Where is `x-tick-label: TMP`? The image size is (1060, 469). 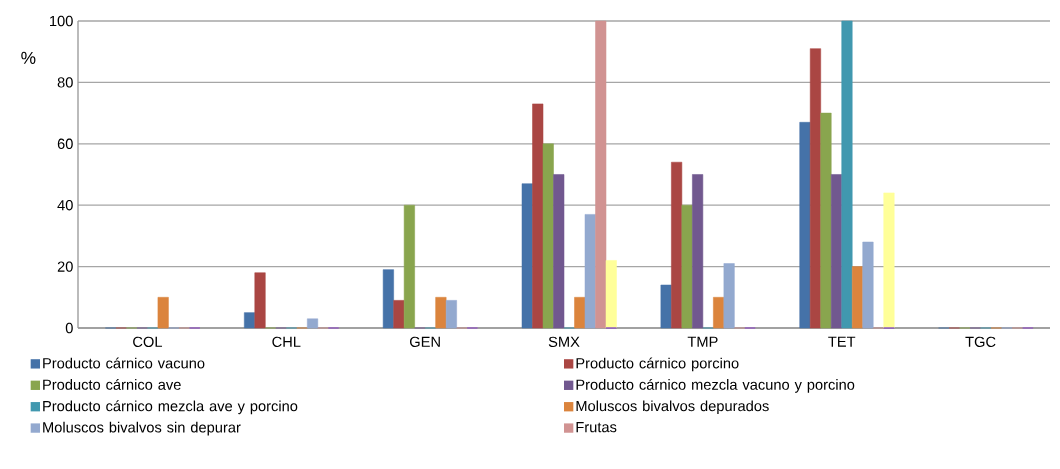
x-tick-label: TMP is located at coordinates (702, 341).